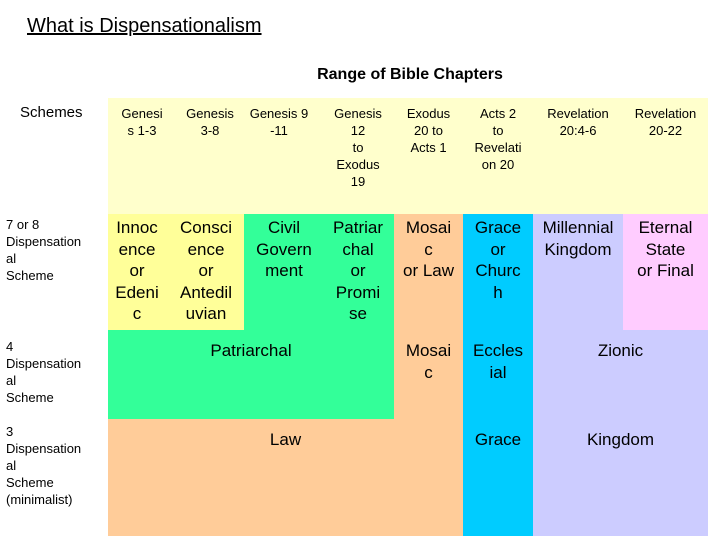  Describe the element at coordinates (176, 374) in the screenshot. I see `cell-green-lower` at that location.